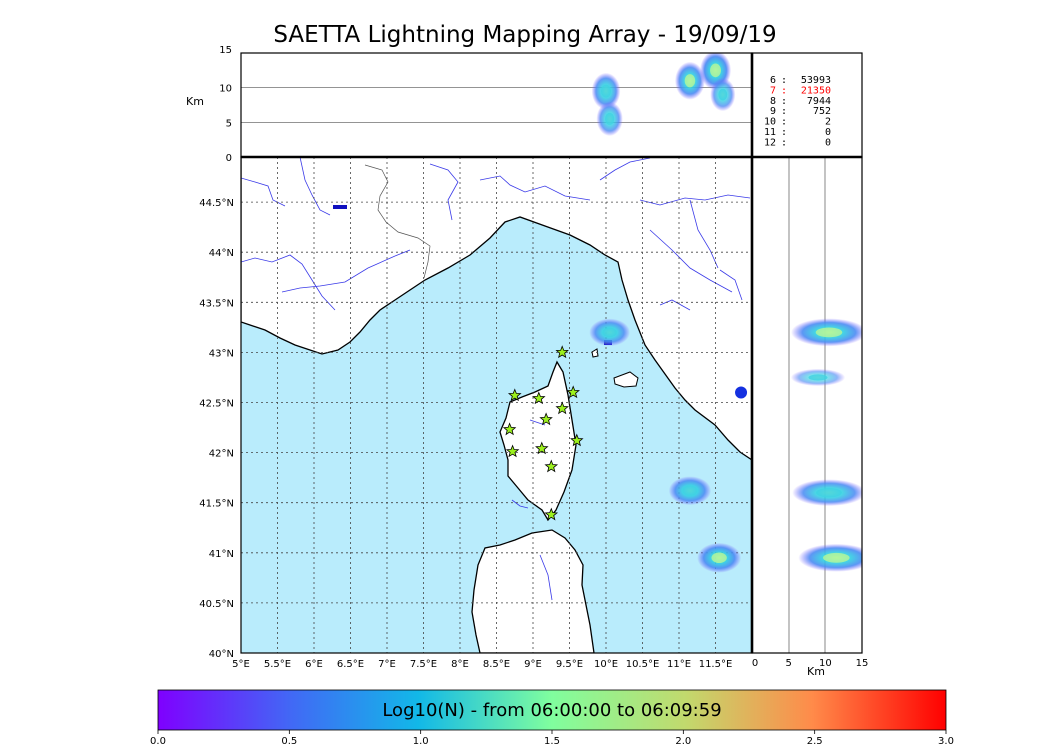 This screenshot has height=750, width=1050. Describe the element at coordinates (225, 89) in the screenshot. I see `top-y-tick-label: 10` at that location.